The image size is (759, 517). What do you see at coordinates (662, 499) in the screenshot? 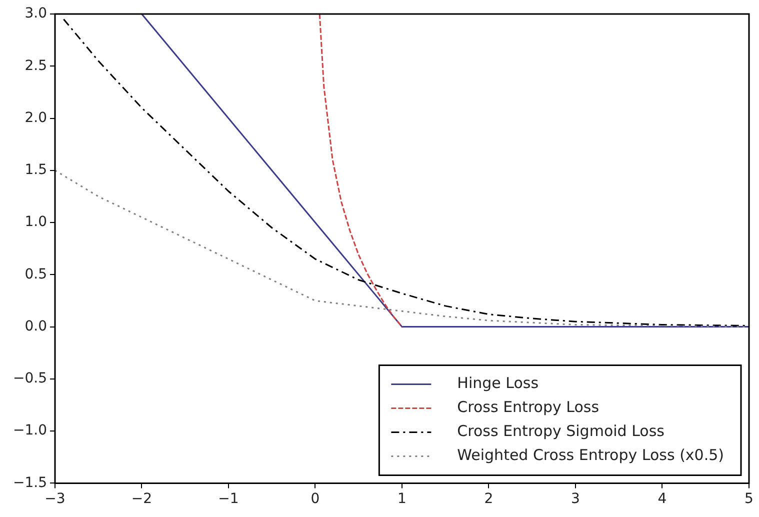
I see `x-tick-label: 4` at bounding box center [662, 499].